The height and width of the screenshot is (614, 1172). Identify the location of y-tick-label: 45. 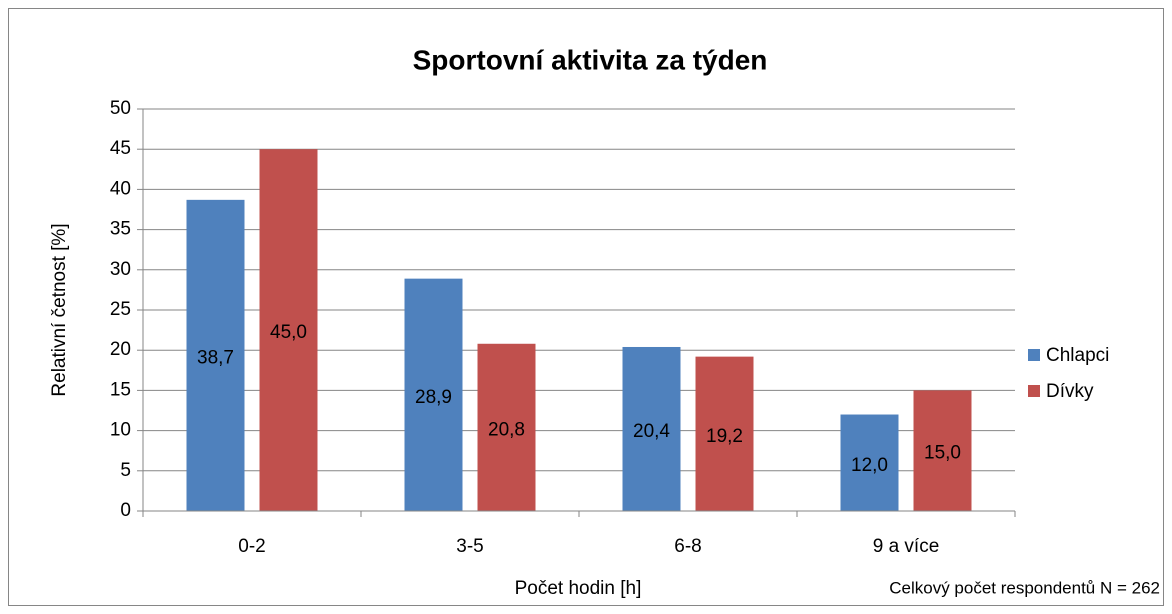
(120, 148).